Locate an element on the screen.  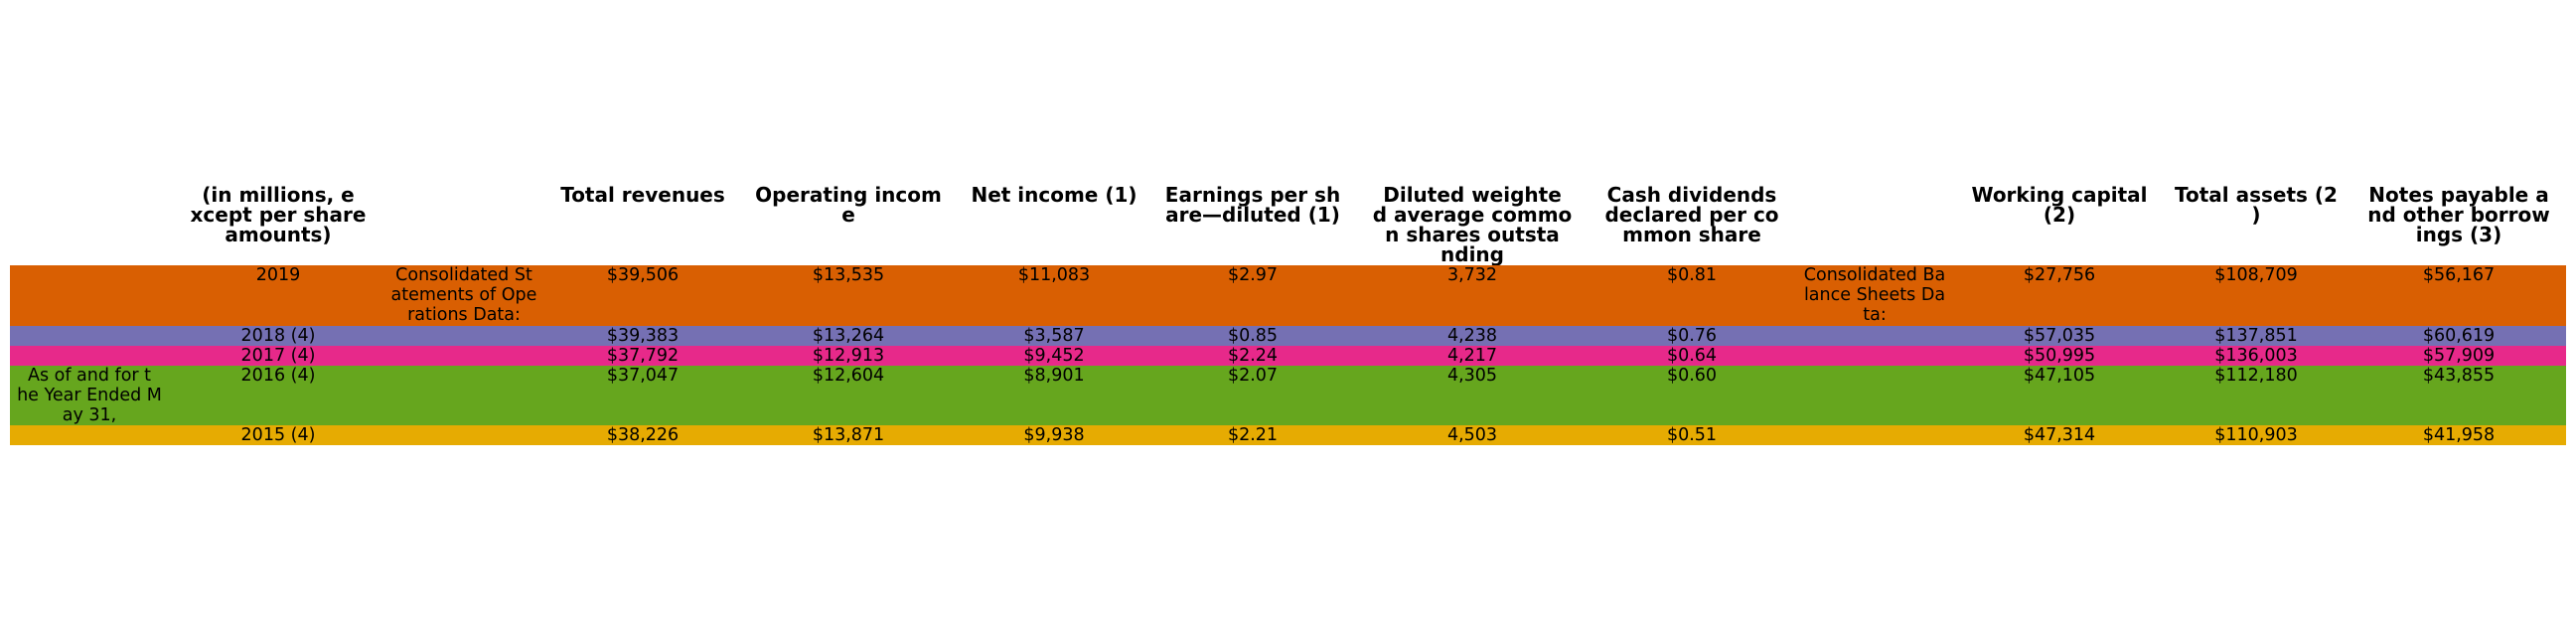
row-band-2017 is located at coordinates (1288, 356).